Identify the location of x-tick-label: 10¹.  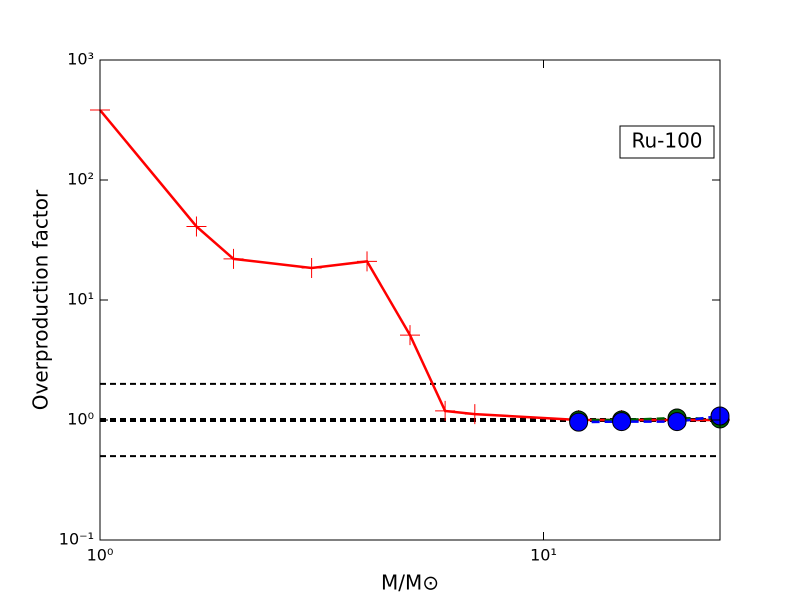
(543, 555).